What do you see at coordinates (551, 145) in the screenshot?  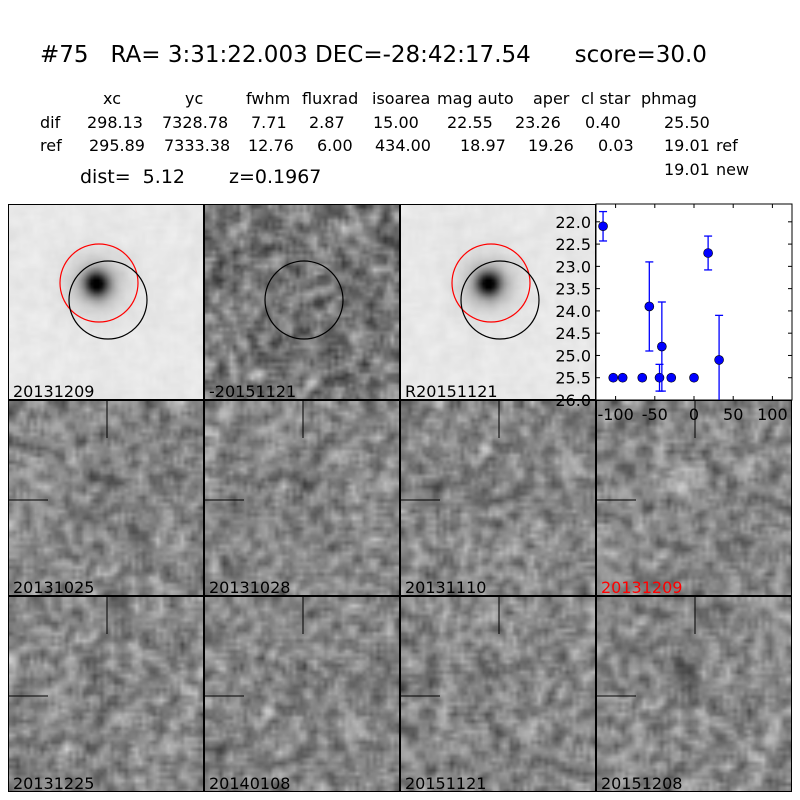 I see `cell: 19.26` at bounding box center [551, 145].